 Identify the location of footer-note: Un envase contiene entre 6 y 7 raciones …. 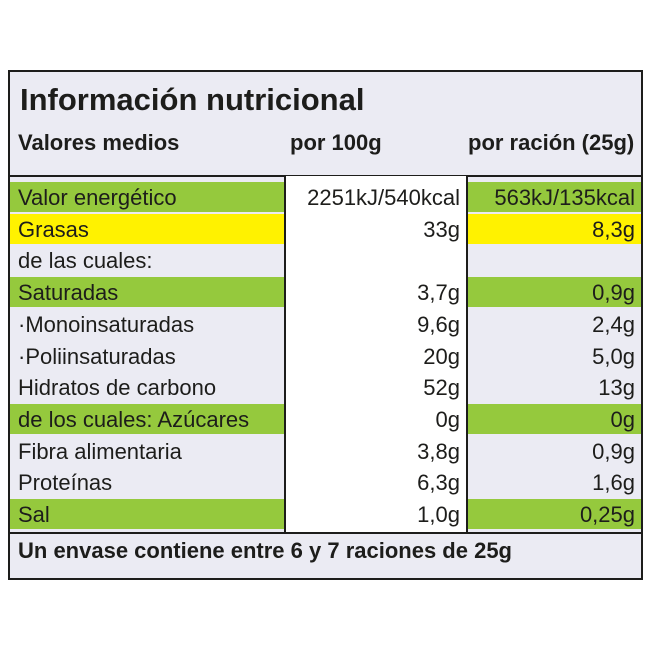
(265, 550).